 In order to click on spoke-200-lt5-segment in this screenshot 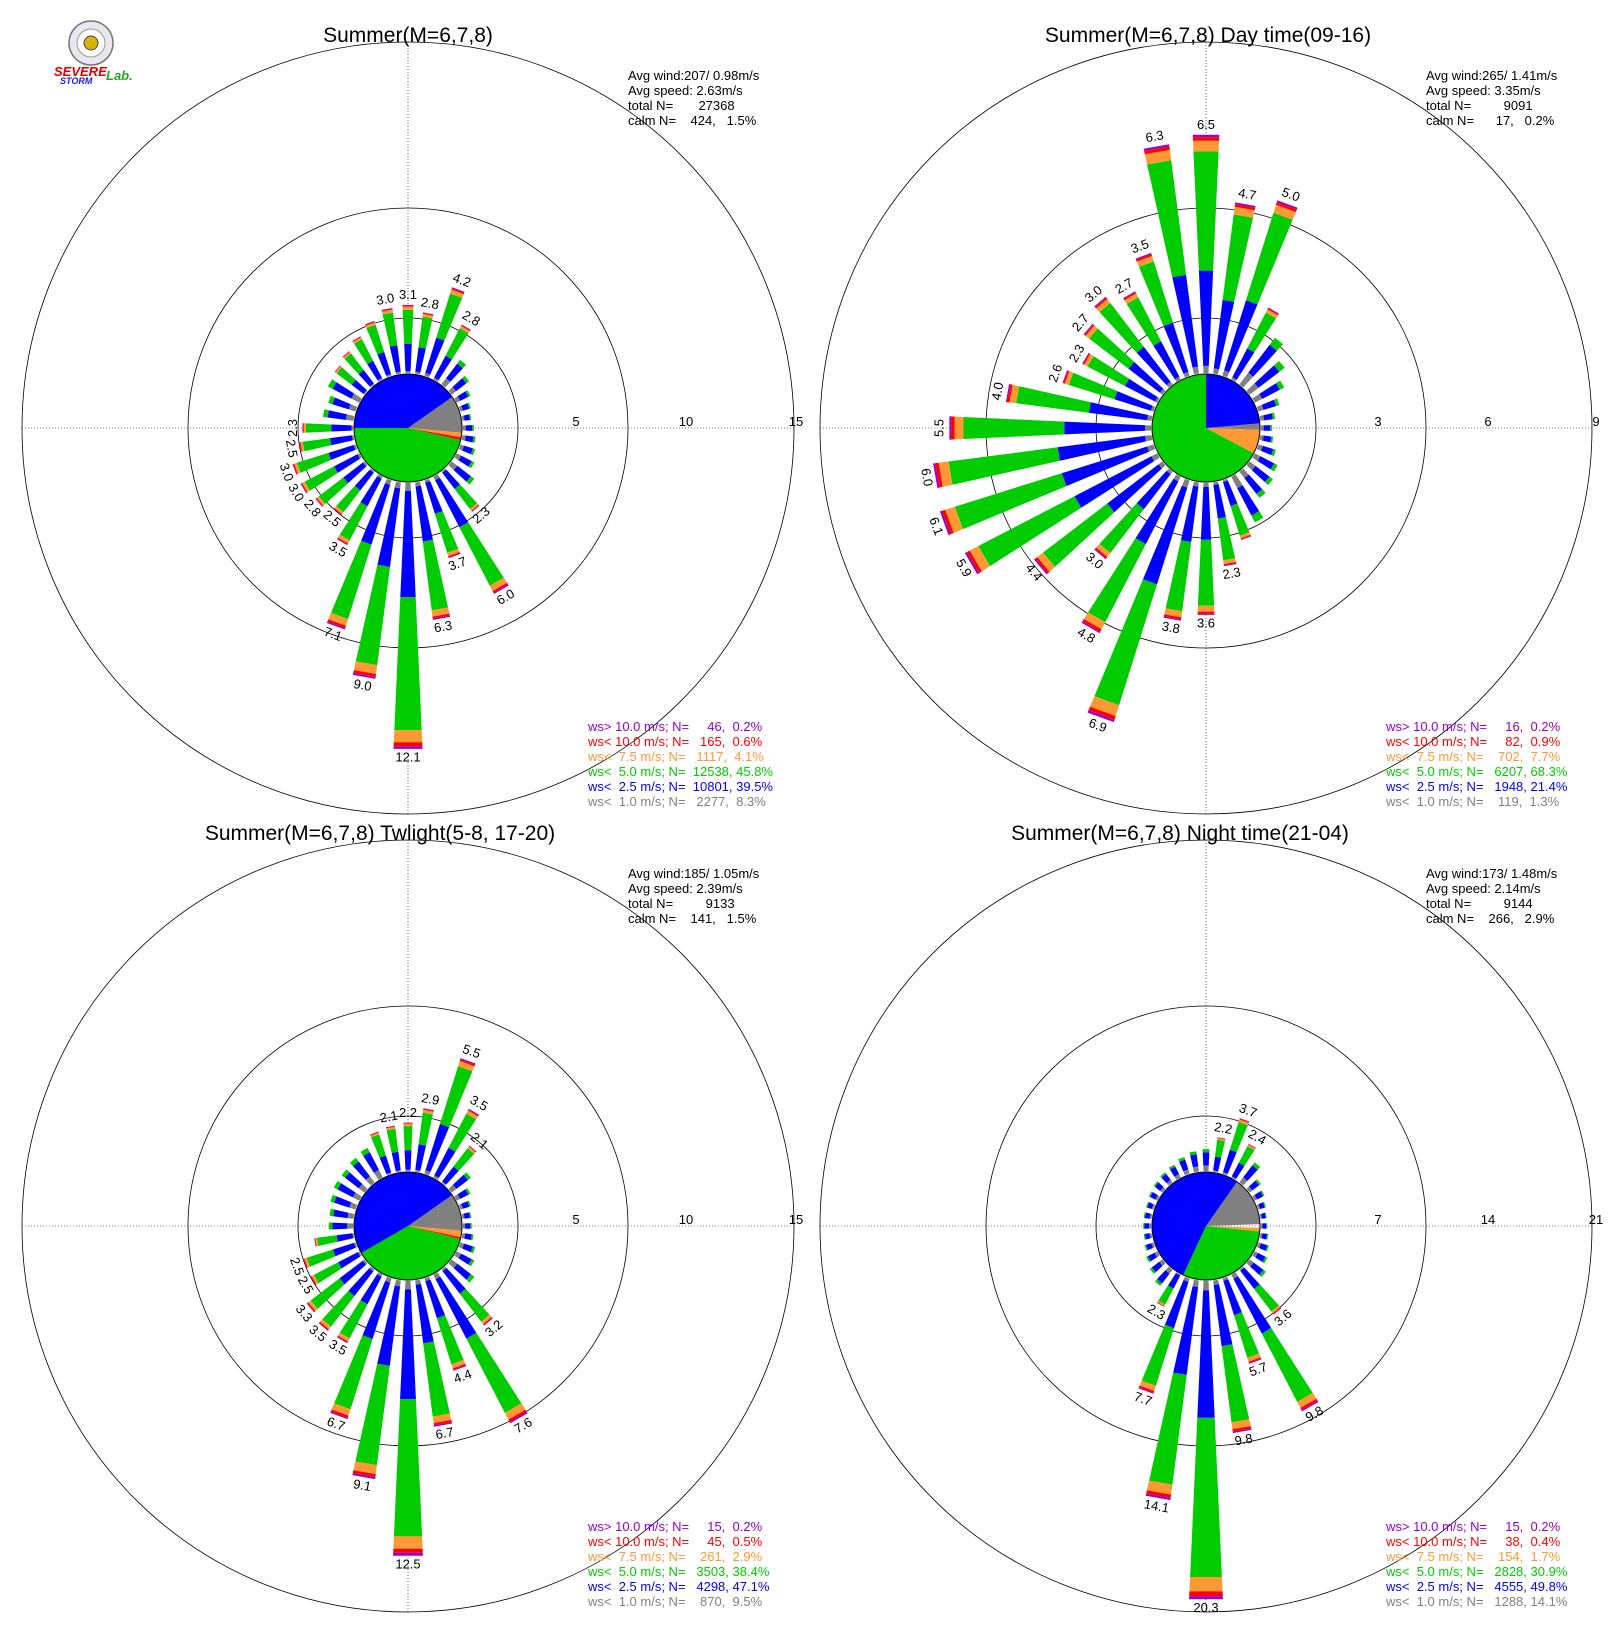, I will do `click(353, 1372)`.